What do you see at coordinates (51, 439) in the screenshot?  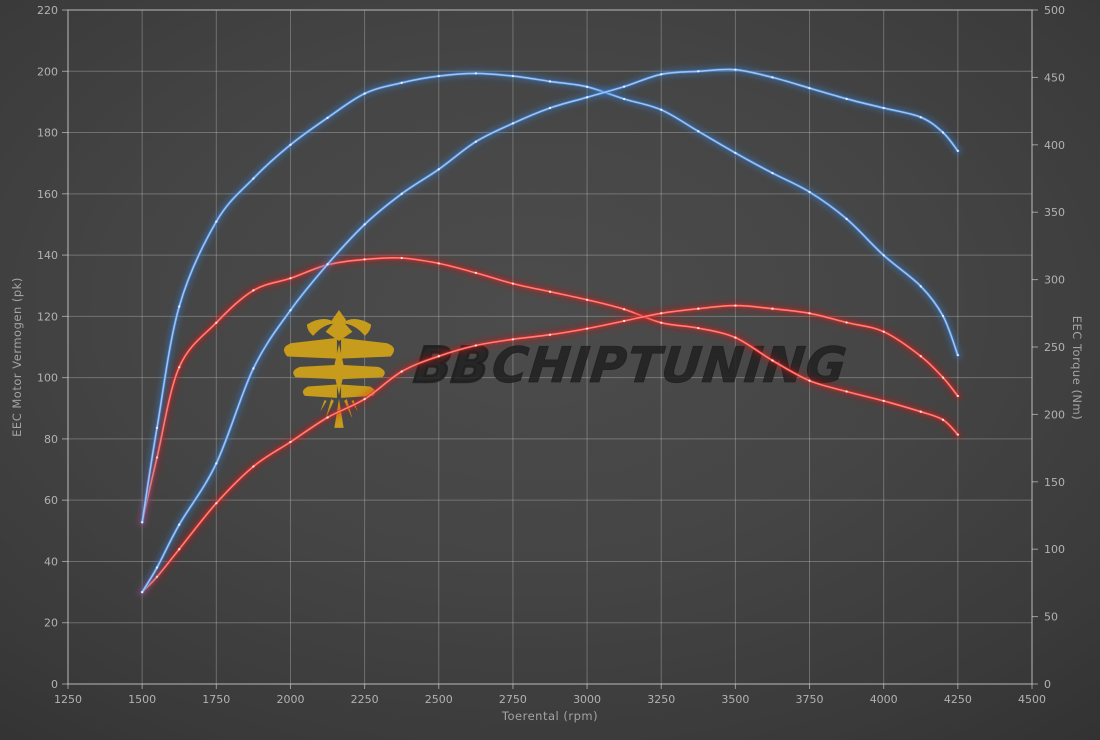 I see `y-left-tick-label: 80` at bounding box center [51, 439].